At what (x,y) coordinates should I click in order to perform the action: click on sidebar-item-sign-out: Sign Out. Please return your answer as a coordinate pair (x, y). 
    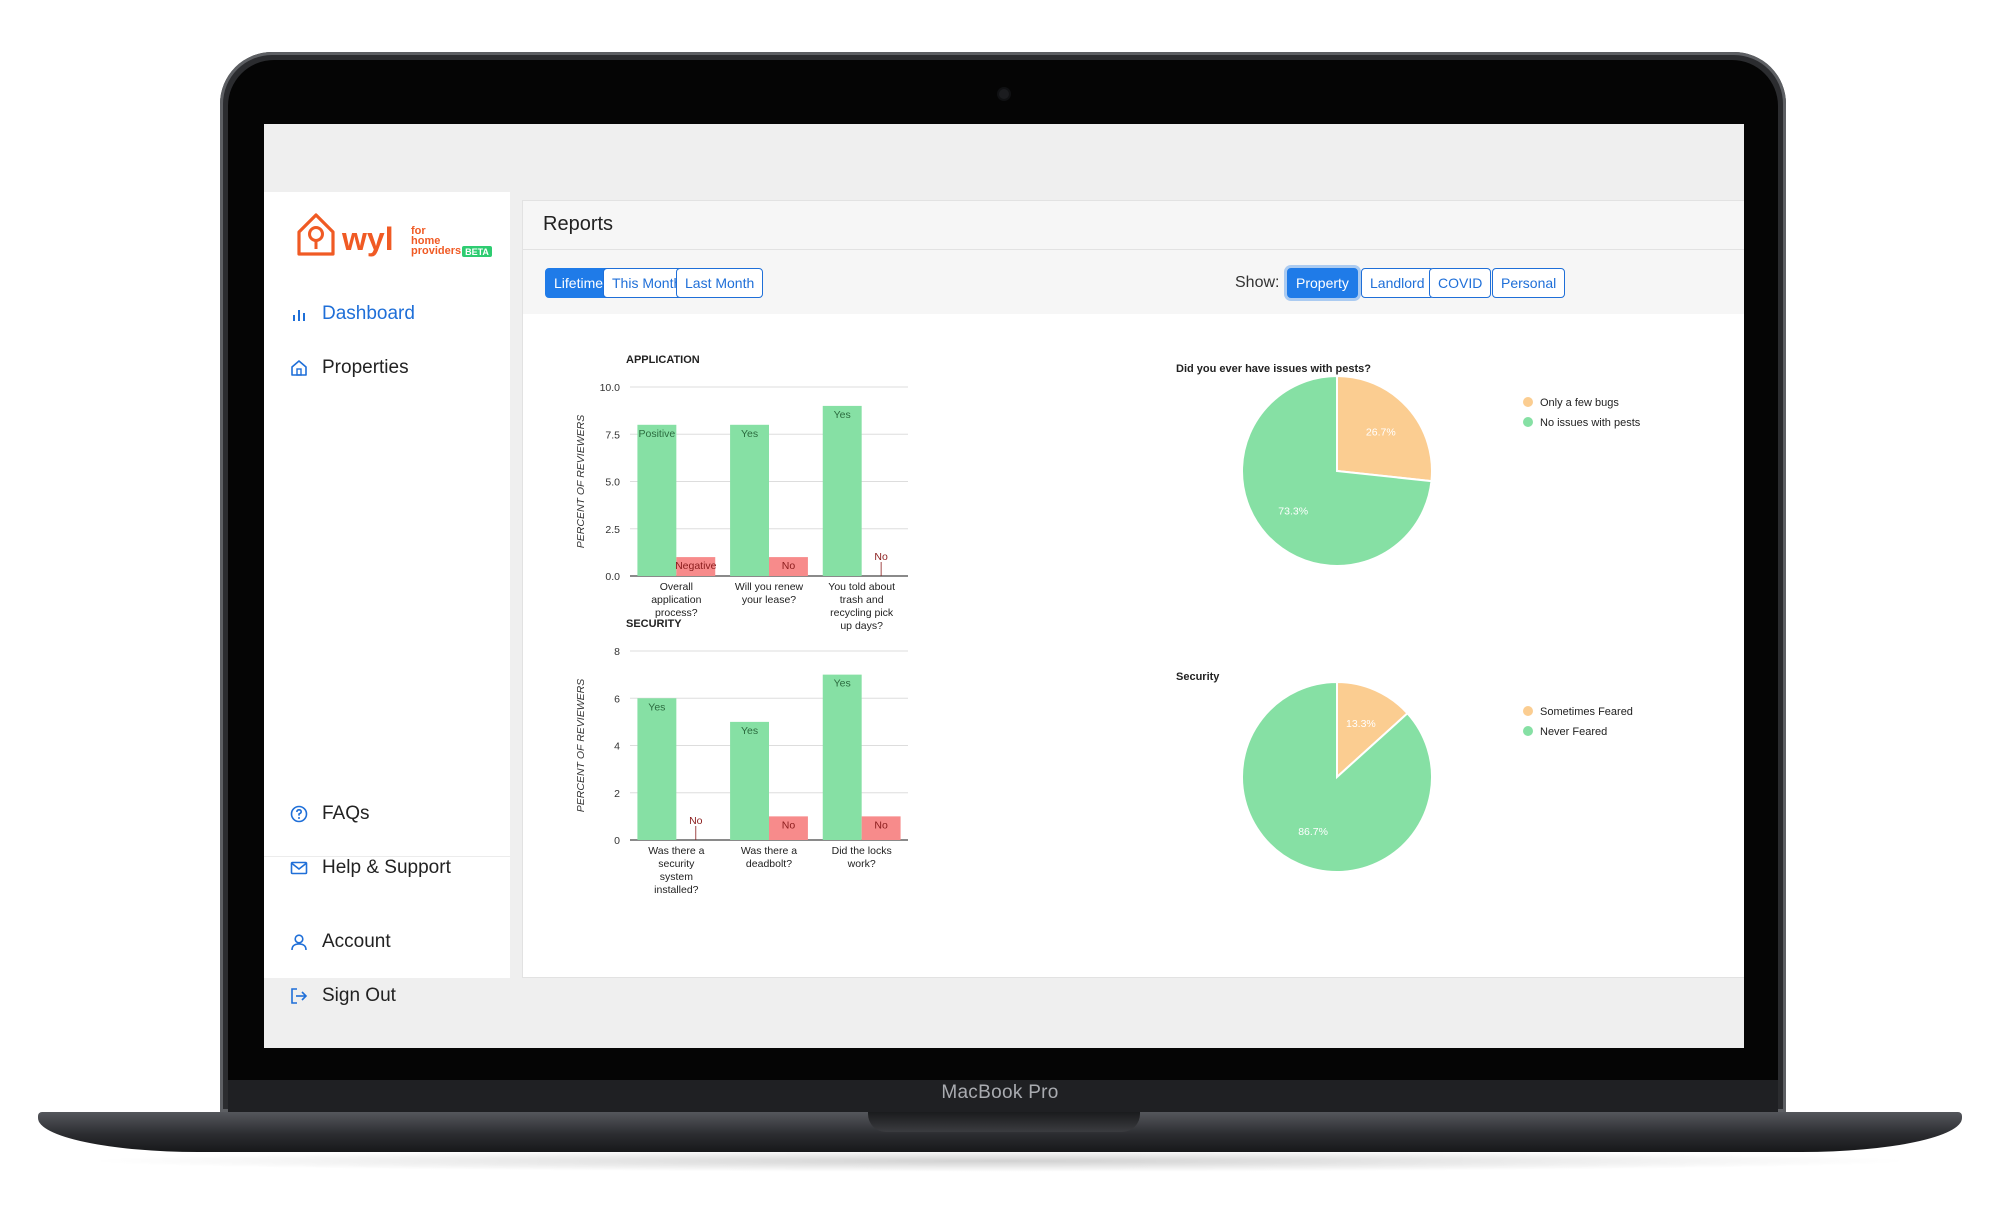
    Looking at the image, I should click on (342, 996).